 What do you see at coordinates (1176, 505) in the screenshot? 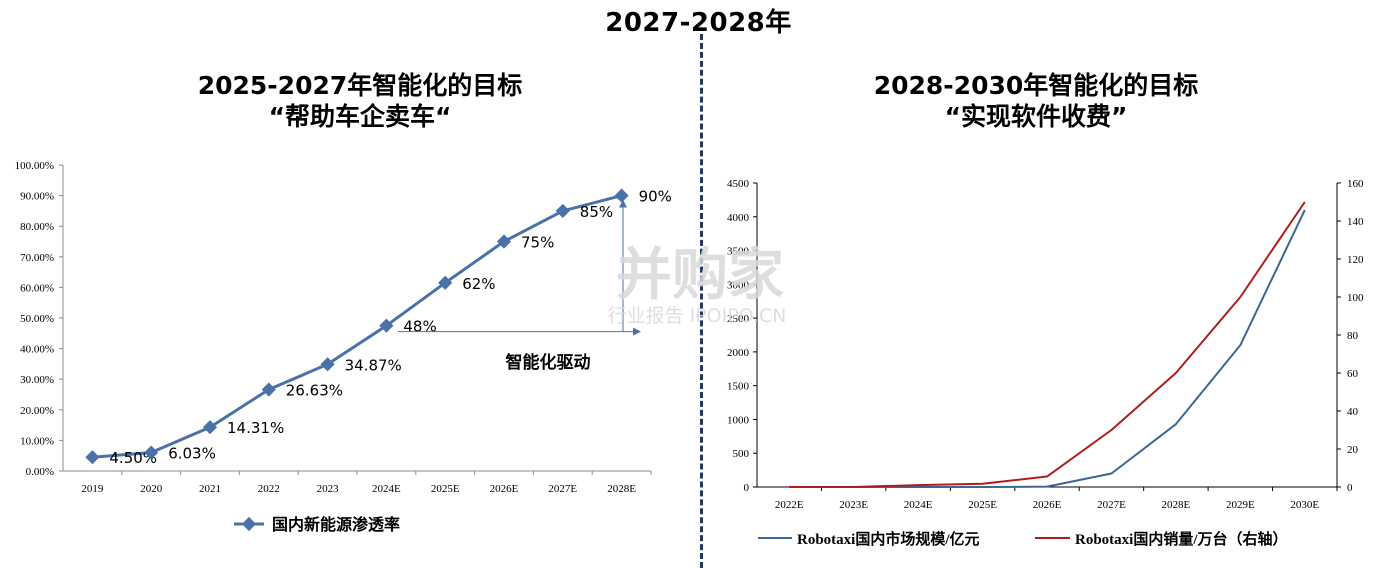
I see `right-x-tick-label: 2028E` at bounding box center [1176, 505].